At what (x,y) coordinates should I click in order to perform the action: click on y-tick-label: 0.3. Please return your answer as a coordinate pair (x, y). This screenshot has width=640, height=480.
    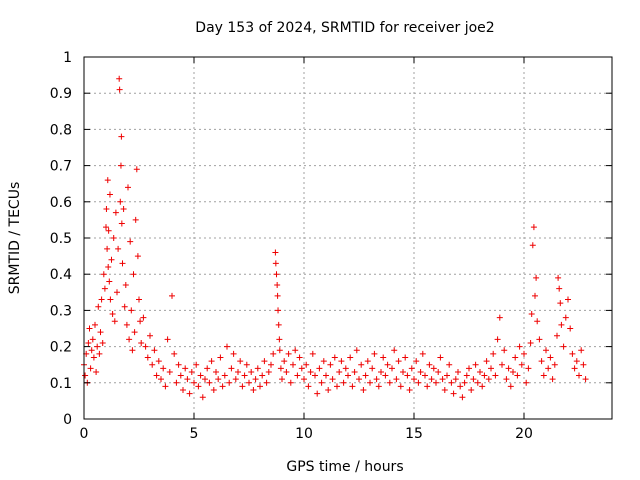
    Looking at the image, I should click on (61, 311).